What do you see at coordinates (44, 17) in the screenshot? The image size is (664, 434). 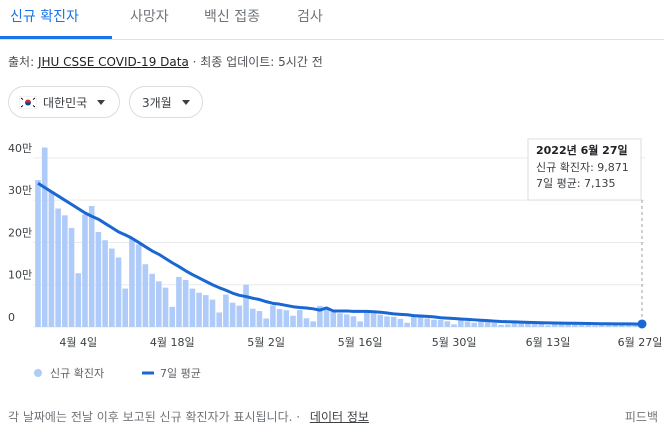 I see `tab: 신규 확진자` at bounding box center [44, 17].